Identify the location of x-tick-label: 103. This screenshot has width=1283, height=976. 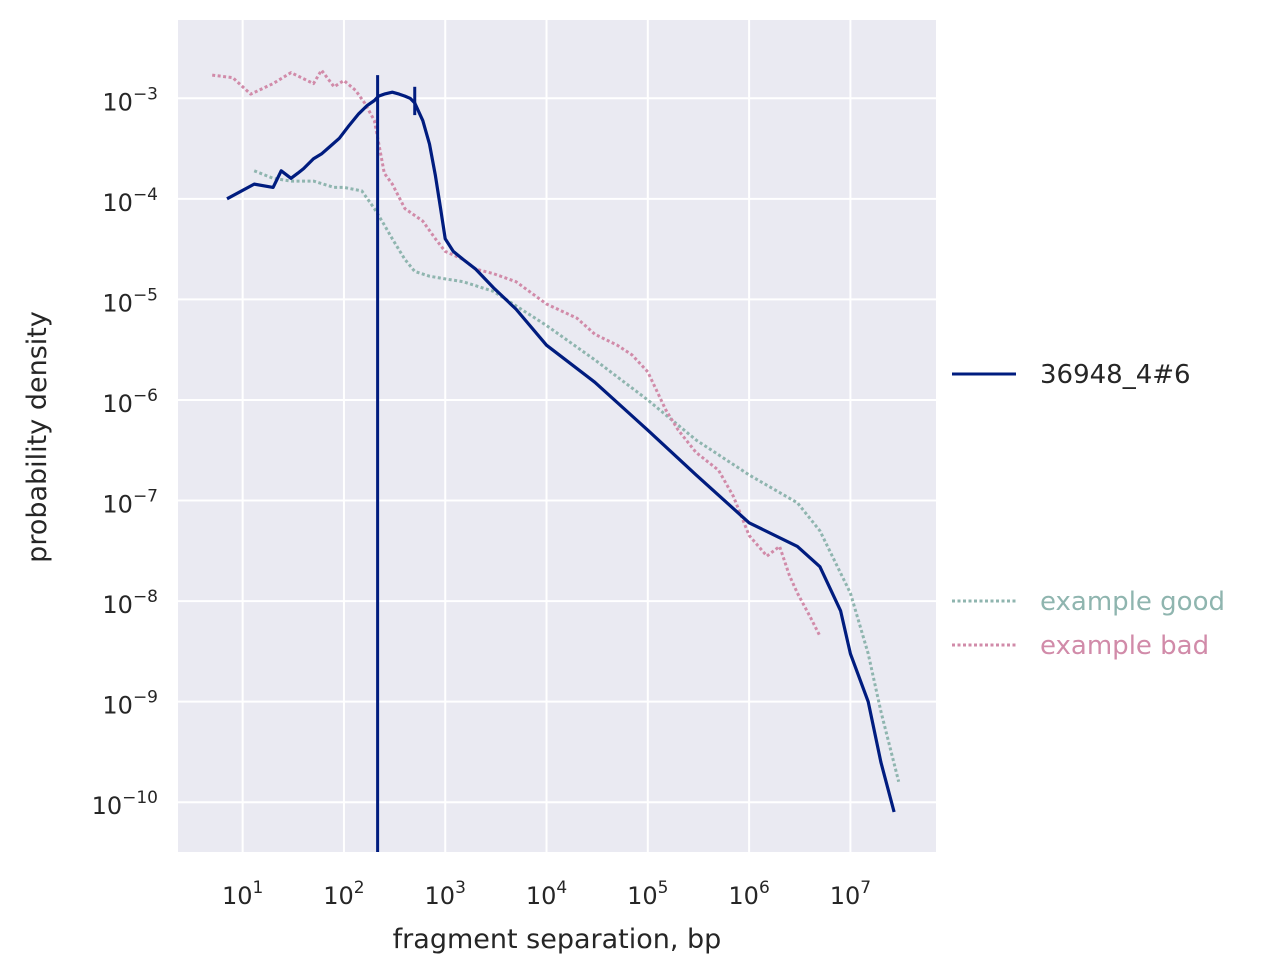
(445, 894).